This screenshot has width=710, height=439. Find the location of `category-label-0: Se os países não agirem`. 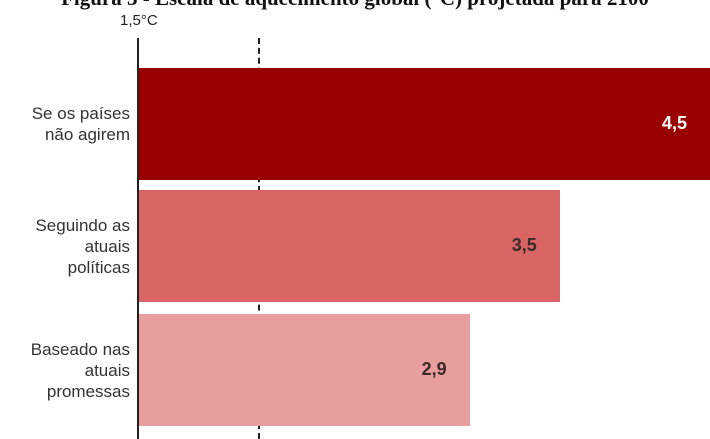

category-label-0: Se os países não agirem is located at coordinates (65, 124).